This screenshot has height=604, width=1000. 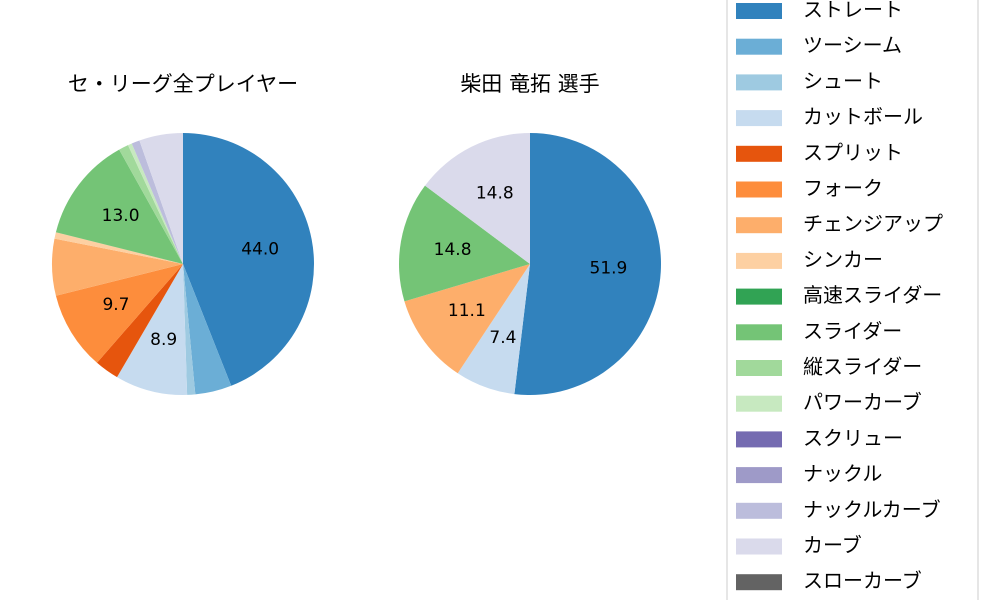 I want to click on pie-title: セ・リーグ全プレイヤー, so click(x=183, y=84).